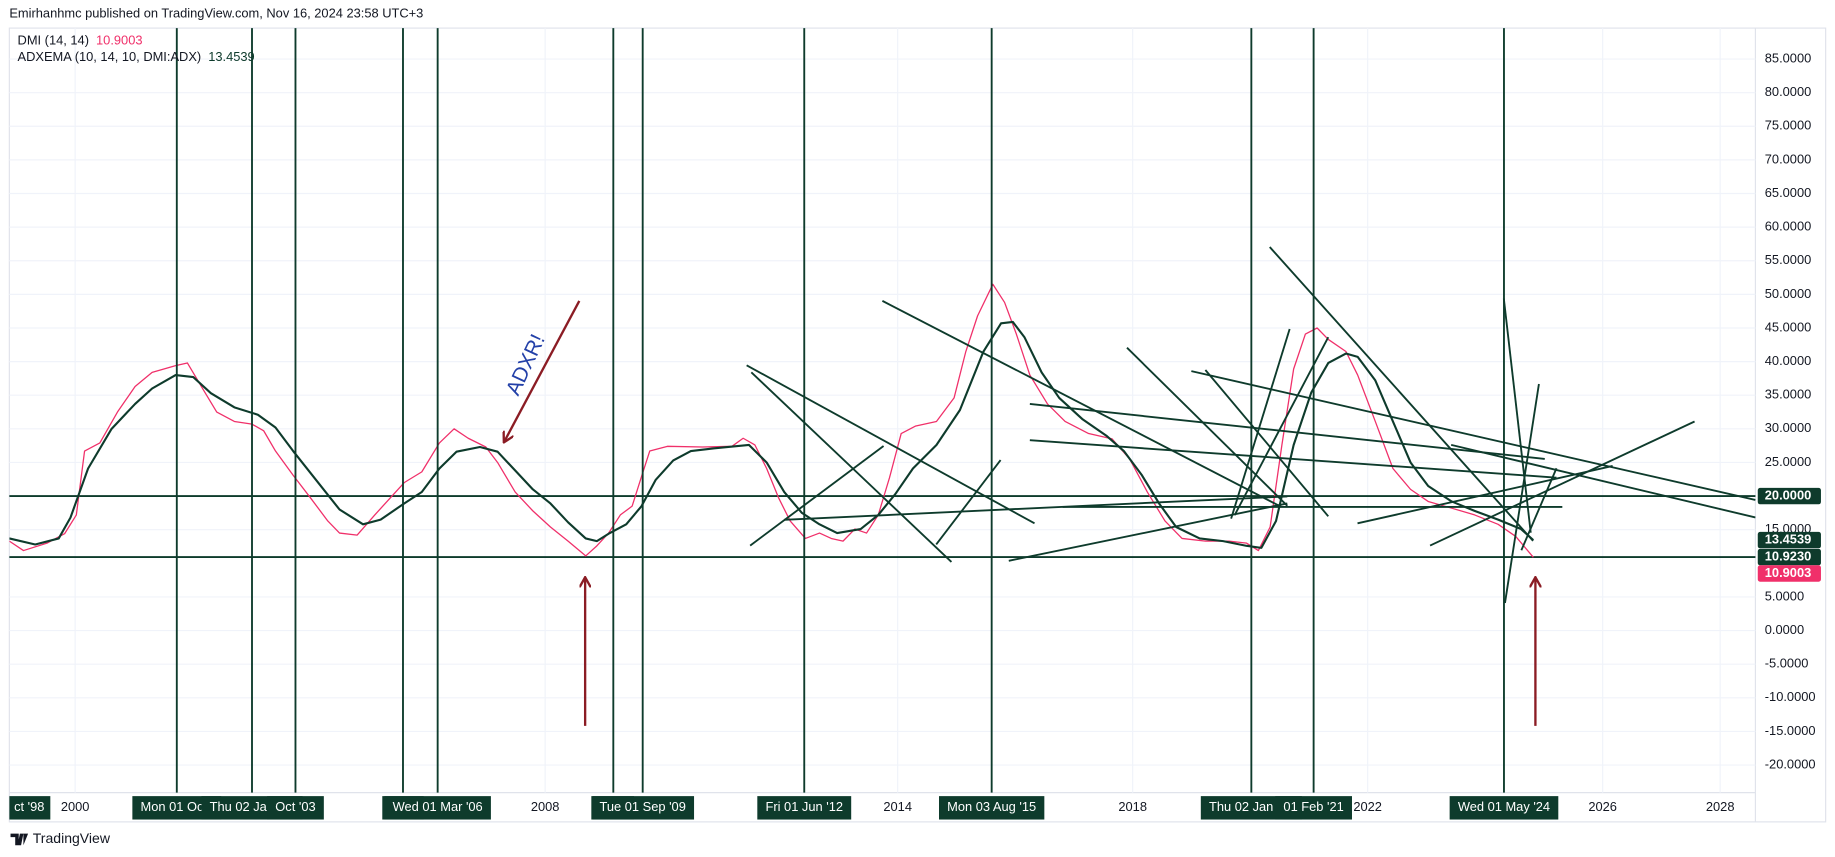 This screenshot has width=1835, height=857. What do you see at coordinates (1788, 158) in the screenshot?
I see `y-tick-label: 70.0000` at bounding box center [1788, 158].